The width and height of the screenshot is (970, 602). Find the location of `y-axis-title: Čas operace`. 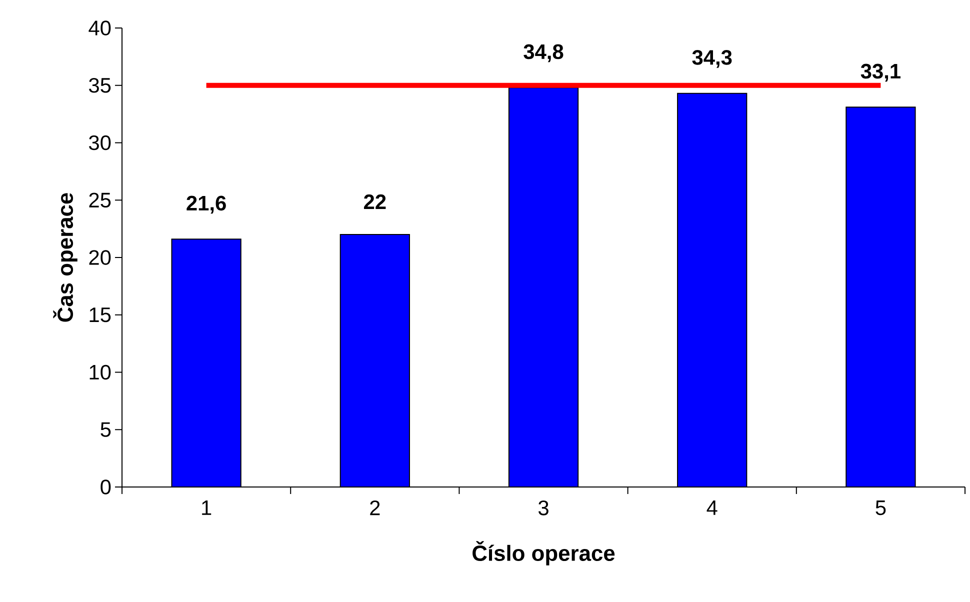

y-axis-title: Čas operace is located at coordinates (65, 257).